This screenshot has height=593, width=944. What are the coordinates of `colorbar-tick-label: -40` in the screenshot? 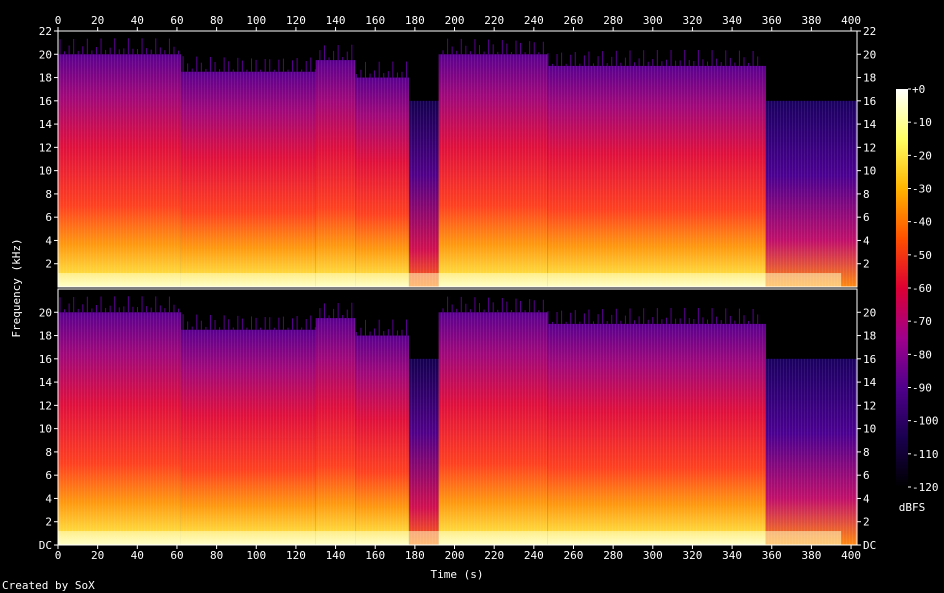 It's located at (920, 222).